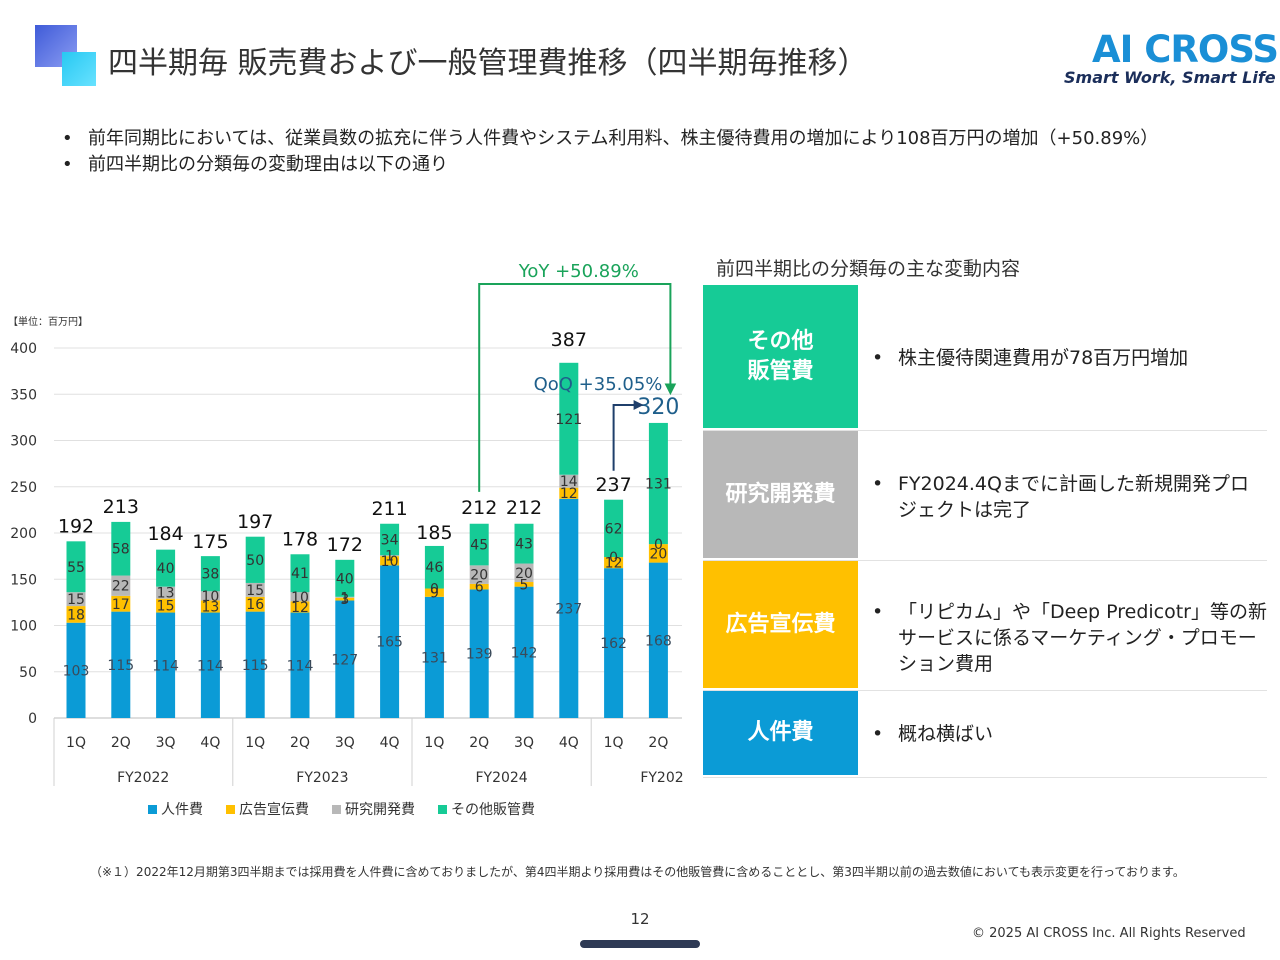 The image size is (1280, 960). What do you see at coordinates (780, 734) in the screenshot?
I see `category-label-jinken: 人件費` at bounding box center [780, 734].